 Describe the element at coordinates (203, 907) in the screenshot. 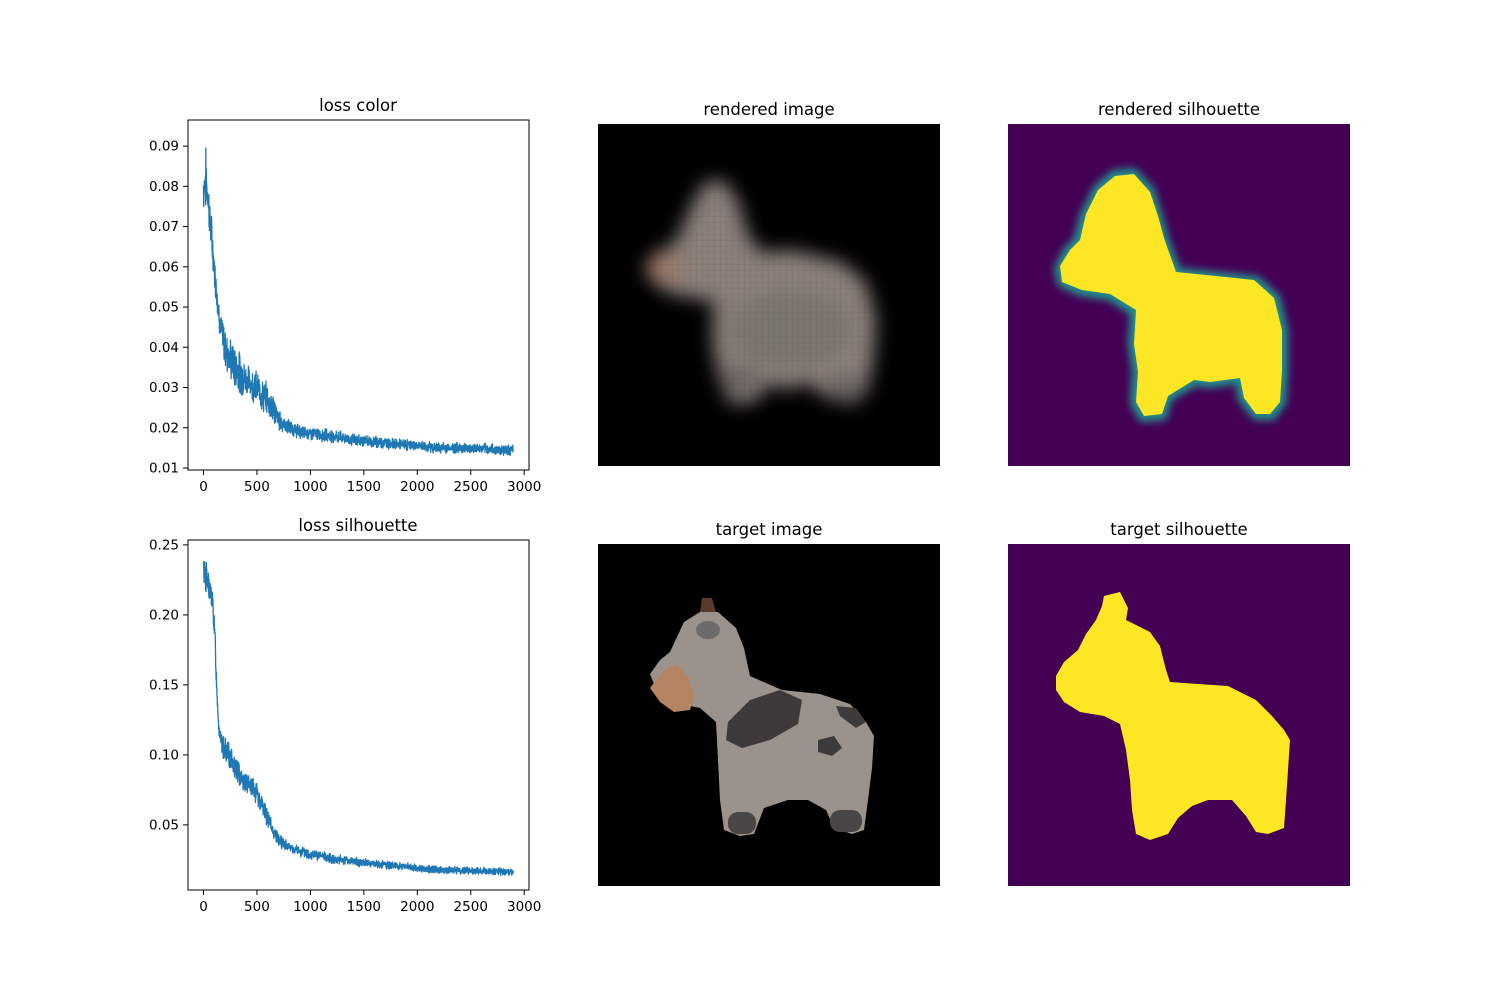

I see `loss-silhouette-x-tick-label: 0` at that location.